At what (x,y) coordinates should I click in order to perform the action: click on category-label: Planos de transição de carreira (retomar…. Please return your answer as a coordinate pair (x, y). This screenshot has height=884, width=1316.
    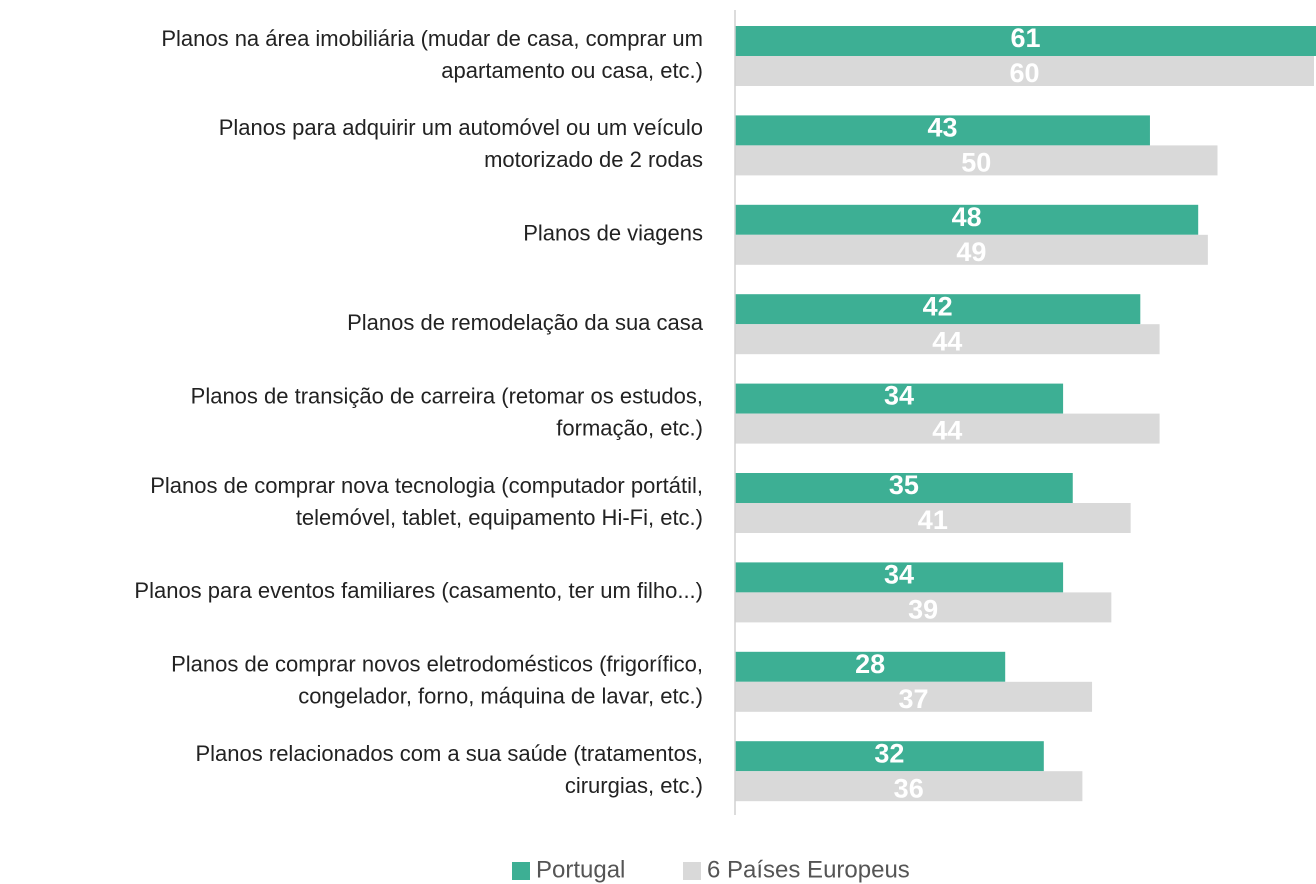
    Looking at the image, I should click on (447, 395).